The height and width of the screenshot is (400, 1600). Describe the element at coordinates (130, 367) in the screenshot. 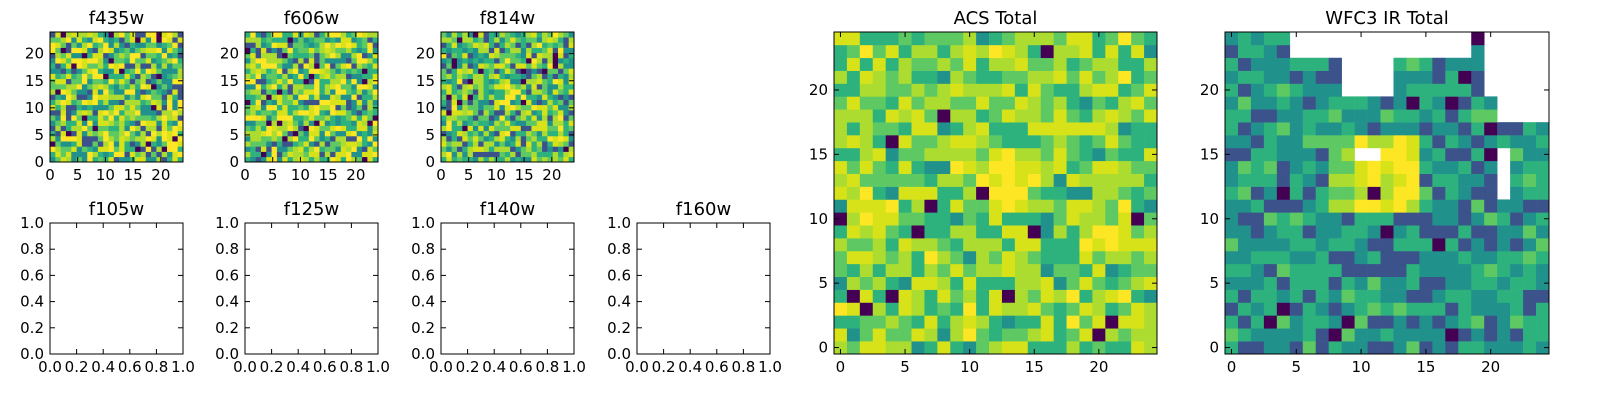

I see `x-tick-label: 0.6` at that location.